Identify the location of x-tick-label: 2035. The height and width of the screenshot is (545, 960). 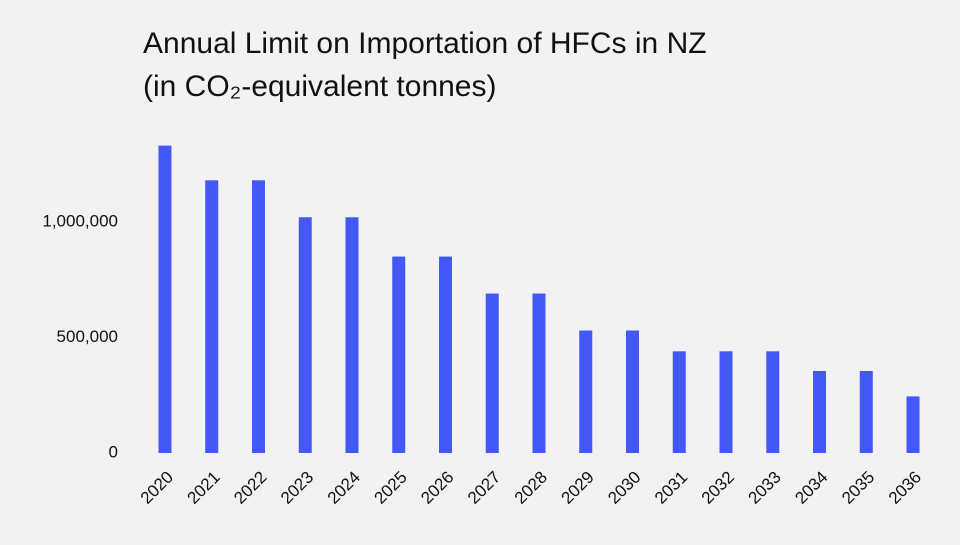
(858, 488).